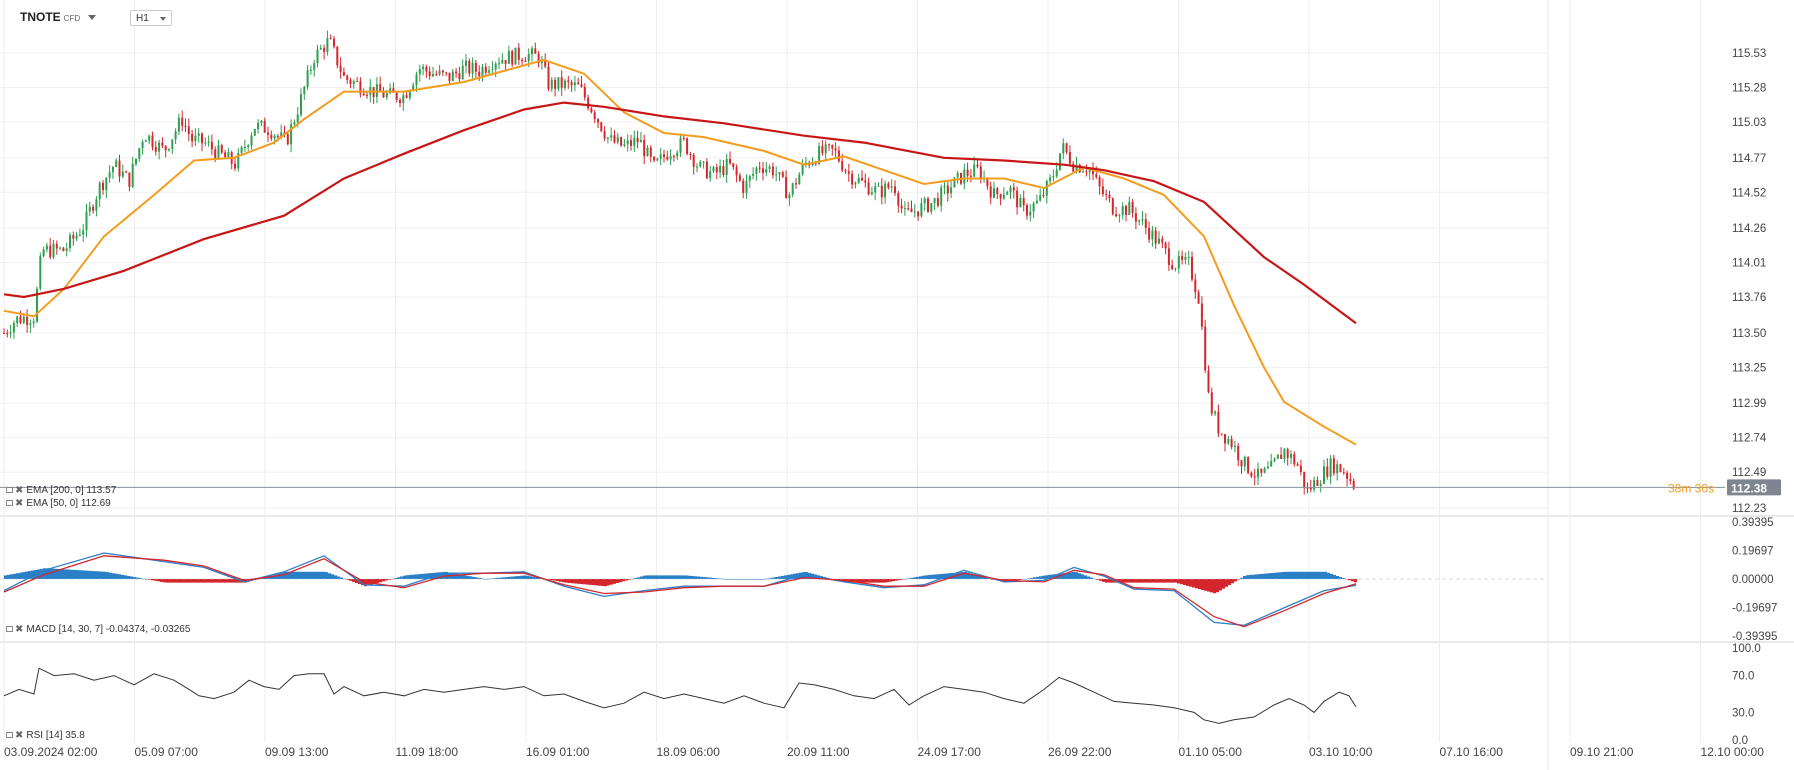  What do you see at coordinates (58, 17) in the screenshot?
I see `symbol-selector: TNOTE CFD` at bounding box center [58, 17].